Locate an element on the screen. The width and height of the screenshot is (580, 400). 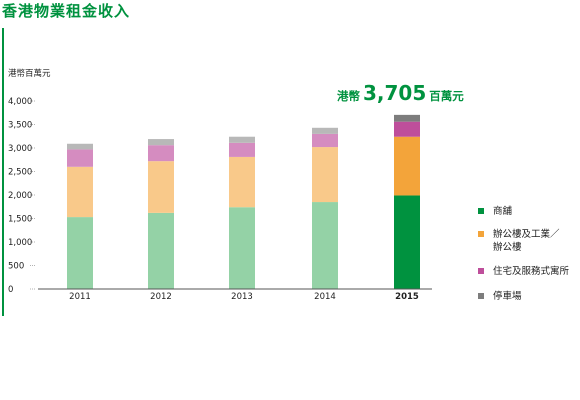
legend-label-office-line2: 辦公樓 is located at coordinates (507, 247).